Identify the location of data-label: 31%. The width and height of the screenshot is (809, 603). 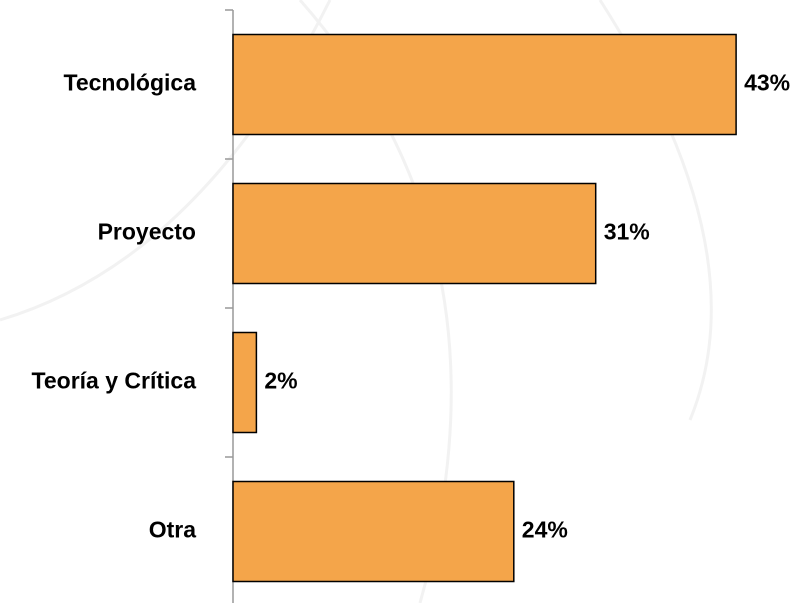
(627, 232).